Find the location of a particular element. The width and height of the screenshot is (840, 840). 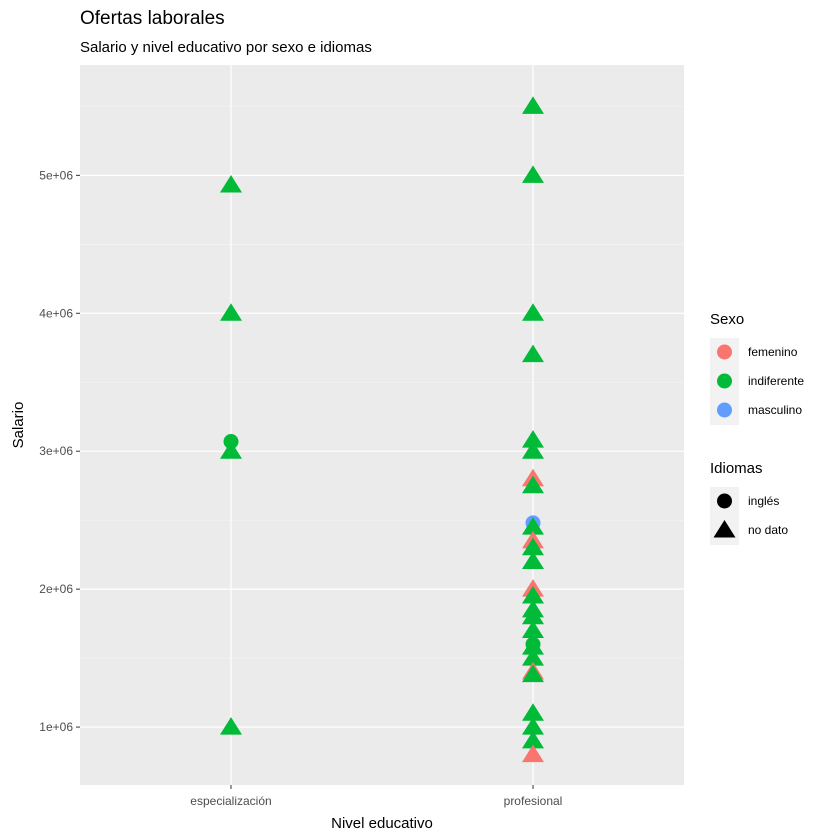

x-axis-ticks: especialización profesional is located at coordinates (376, 796).